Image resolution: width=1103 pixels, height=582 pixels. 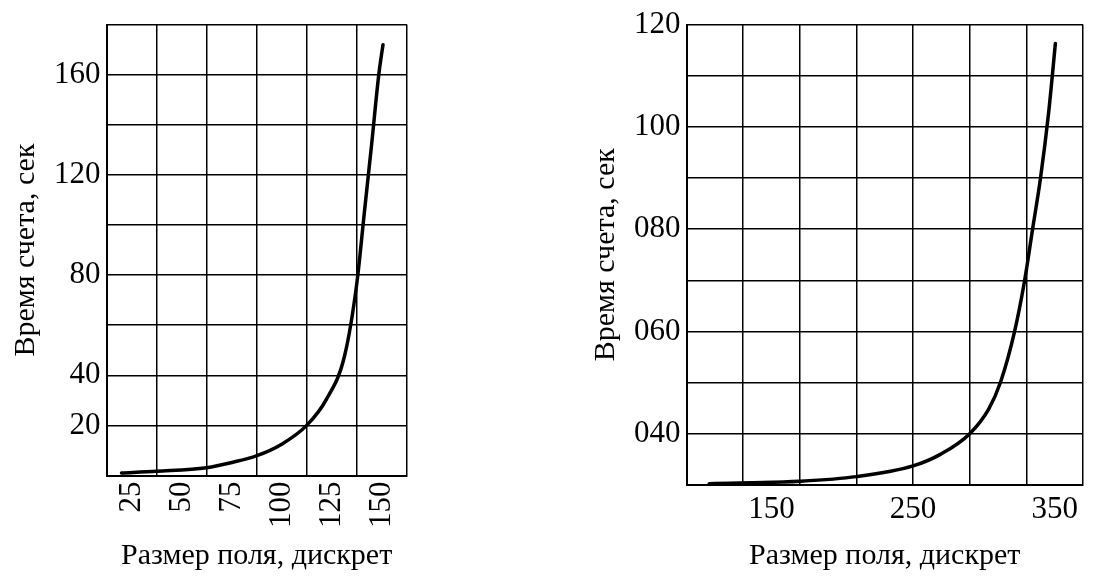 I want to click on x-tick-label: 350, so click(x=1054, y=507).